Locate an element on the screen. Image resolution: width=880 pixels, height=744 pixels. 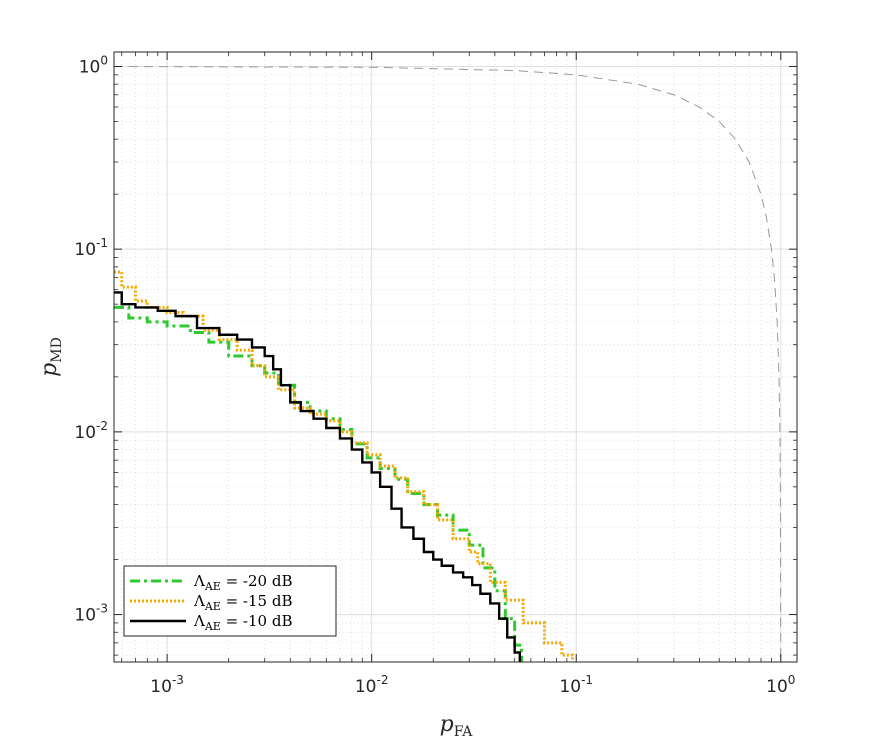
x-tick-label: 10⁻¹ is located at coordinates (576, 685).